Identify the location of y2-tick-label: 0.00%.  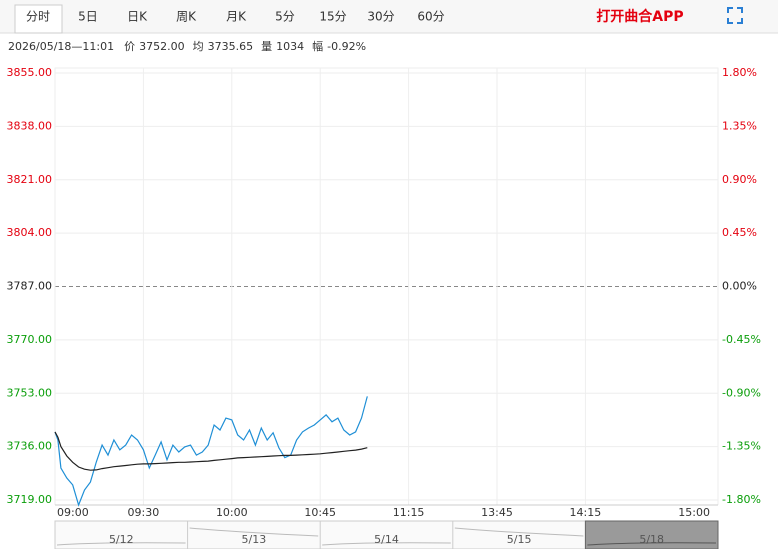
(739, 286).